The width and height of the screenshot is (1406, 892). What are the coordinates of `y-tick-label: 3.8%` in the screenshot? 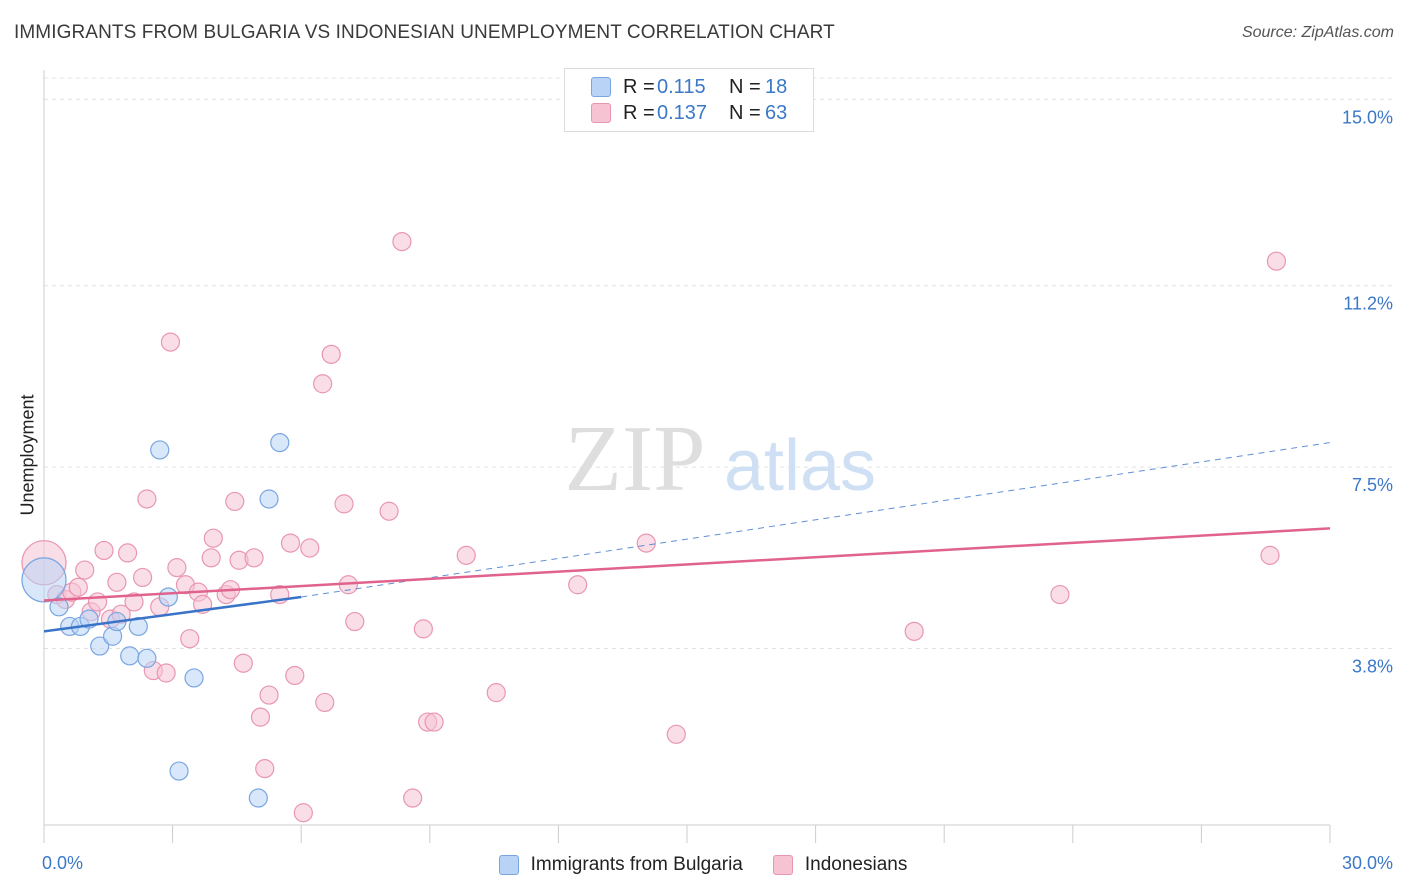 It's located at (1372, 667).